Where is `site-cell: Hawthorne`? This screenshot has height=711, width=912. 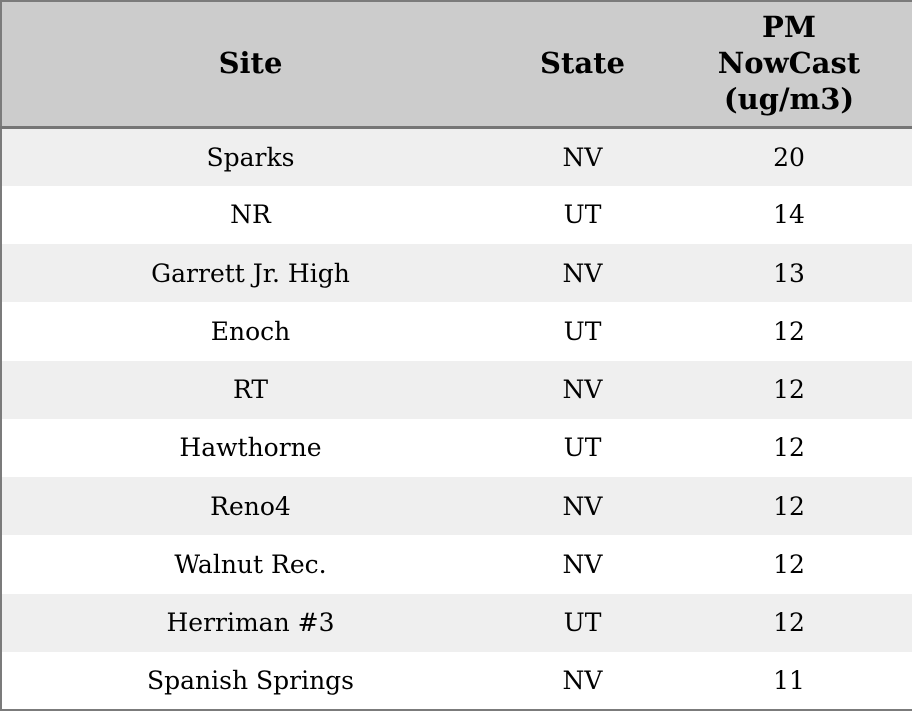
site-cell: Hawthorne is located at coordinates (250, 448).